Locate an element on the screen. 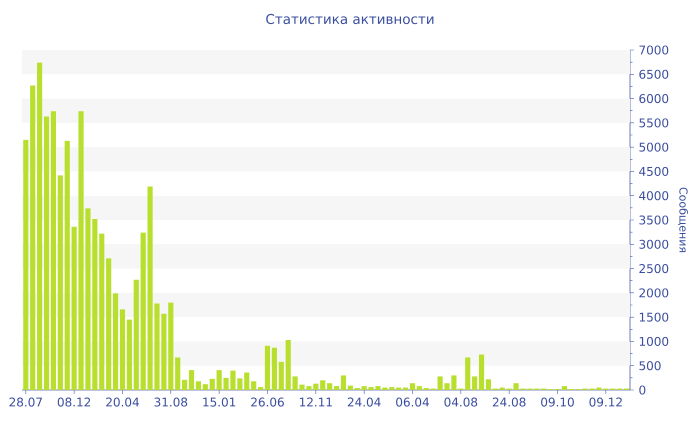 This screenshot has height=430, width=700. y-tick-label: 4500 is located at coordinates (653, 171).